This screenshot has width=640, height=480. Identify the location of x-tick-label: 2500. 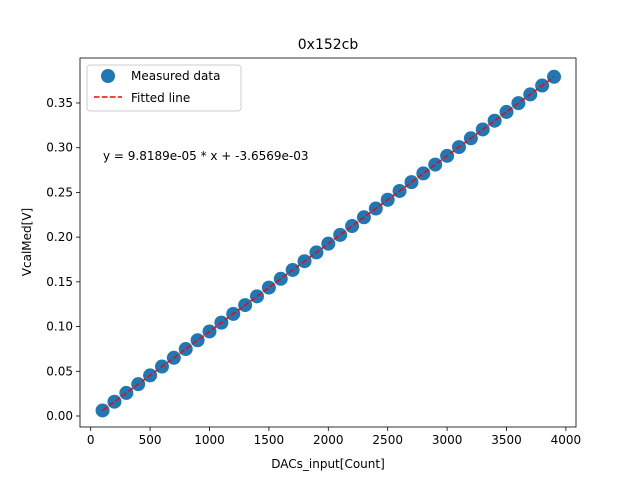
(387, 440).